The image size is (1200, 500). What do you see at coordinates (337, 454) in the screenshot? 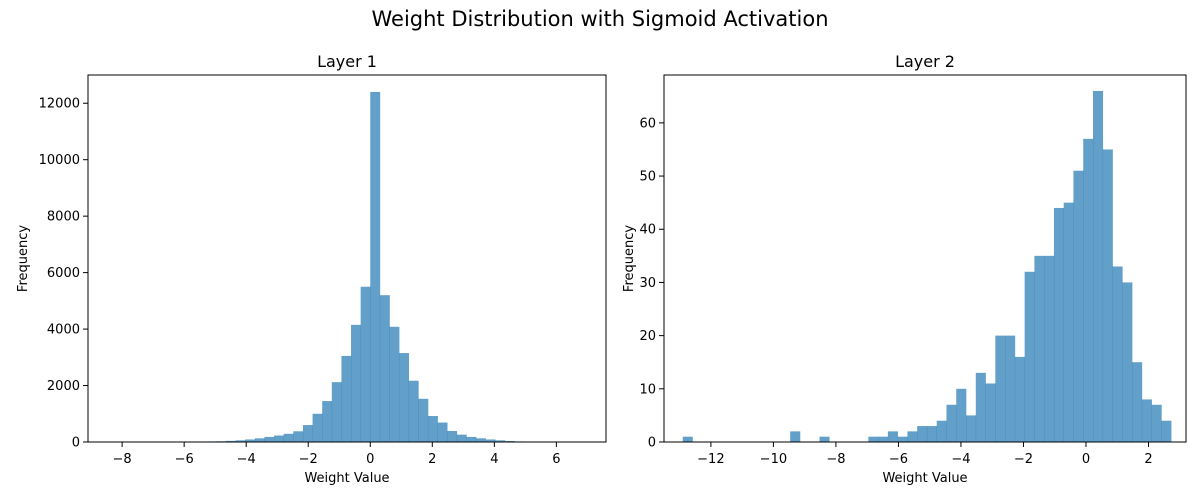
I see `x-ticks-layer-1: −8 −6 −4 −2 0 2 4 6` at bounding box center [337, 454].